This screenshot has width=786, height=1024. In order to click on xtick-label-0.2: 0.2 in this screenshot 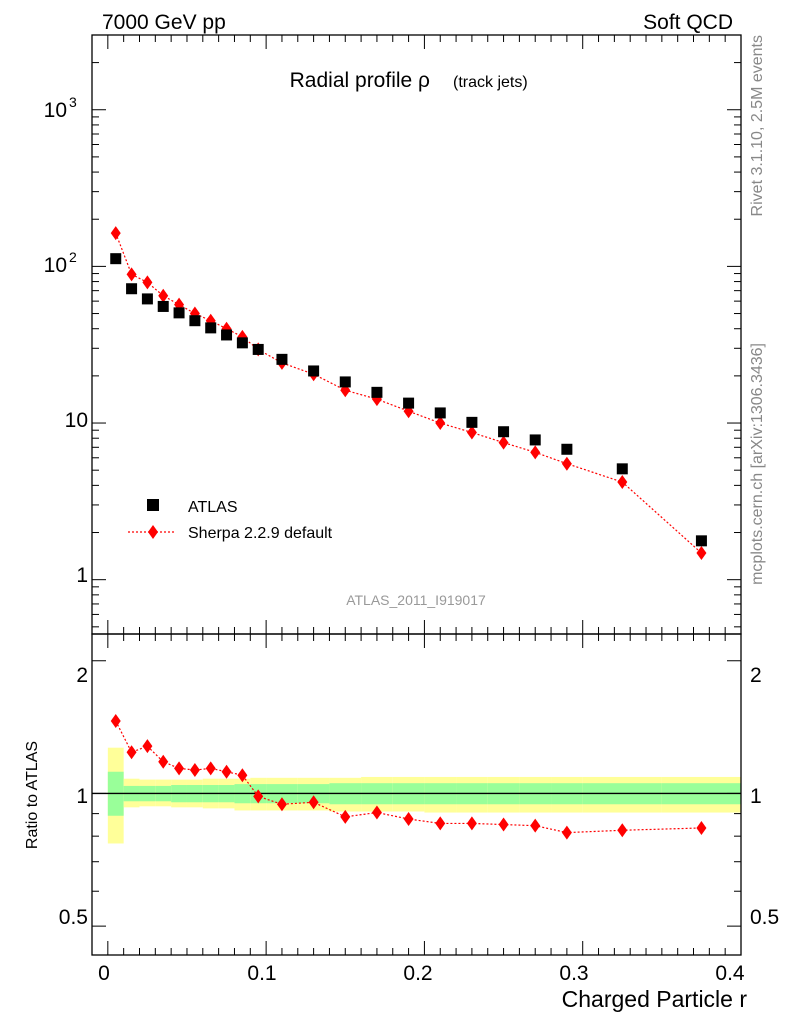, I will do `click(417, 973)`.